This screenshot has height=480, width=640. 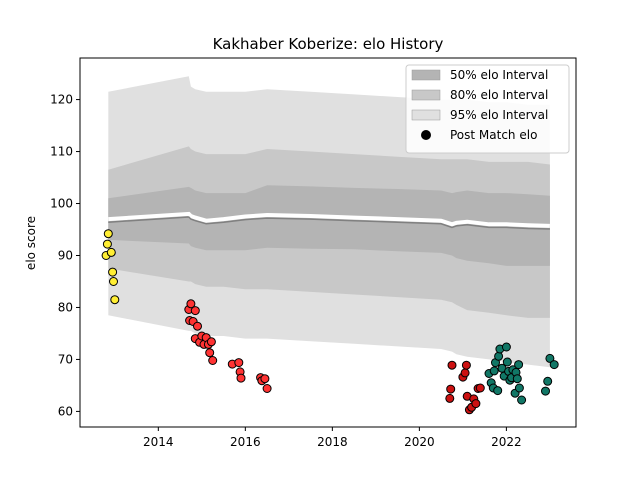 I want to click on legend-label: Post Match elo, so click(x=493, y=135).